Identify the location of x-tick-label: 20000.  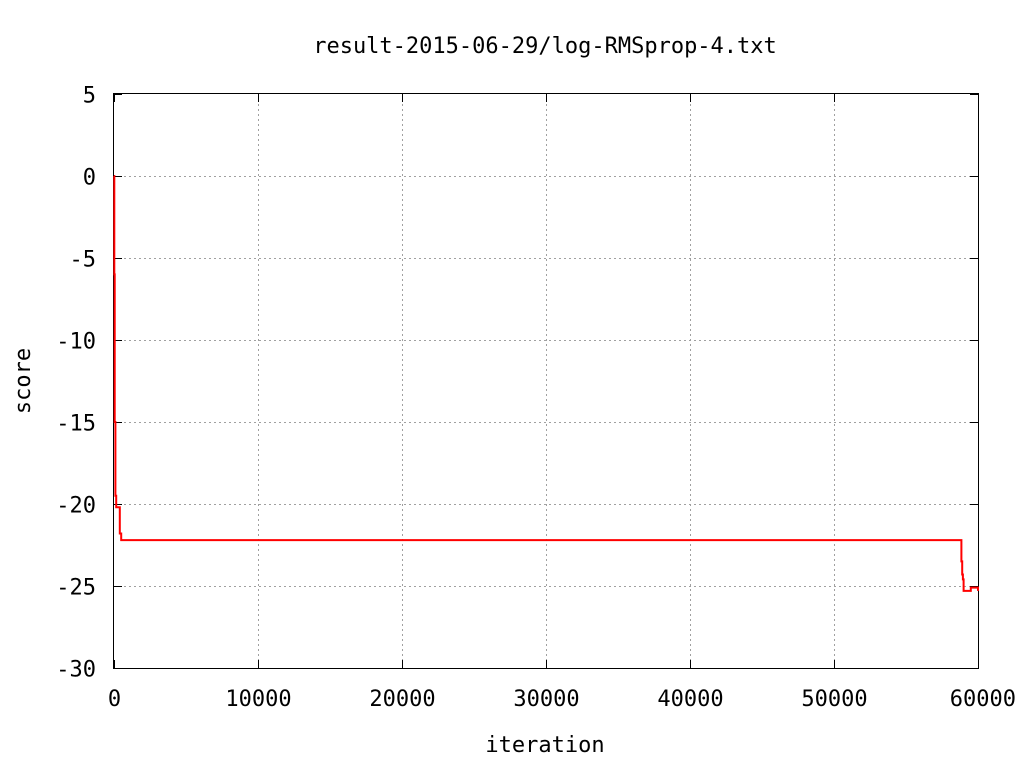
(402, 699).